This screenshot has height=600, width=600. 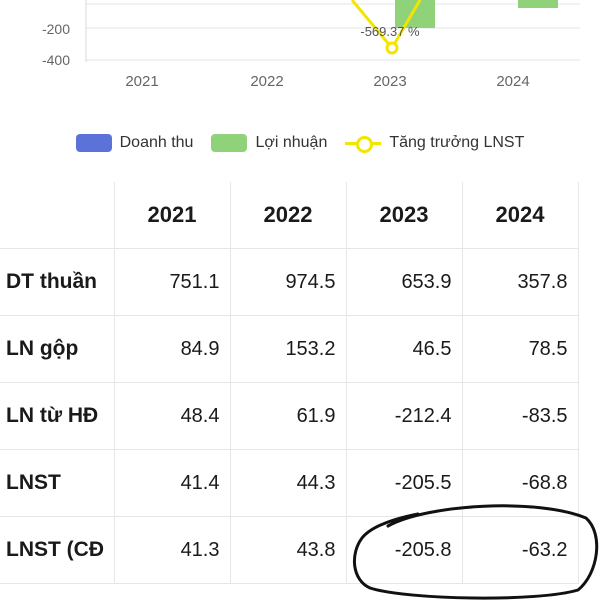 What do you see at coordinates (172, 215) in the screenshot?
I see `column-header-2021: 2021` at bounding box center [172, 215].